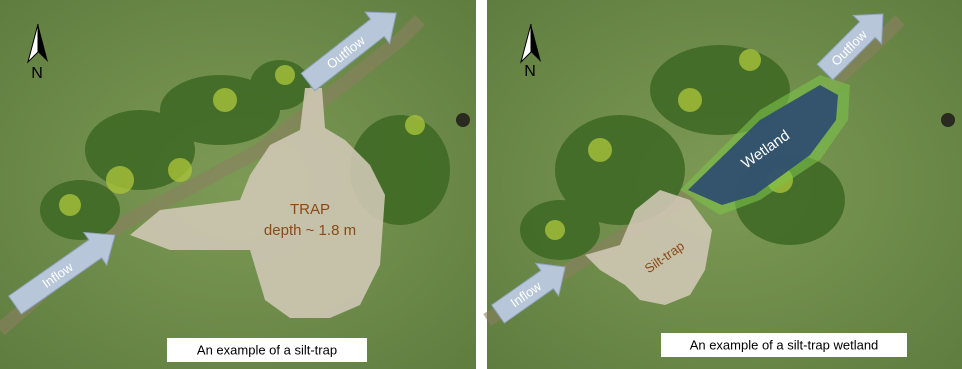 The height and width of the screenshot is (369, 962). I want to click on caption: An example of a silt-trap, so click(267, 349).